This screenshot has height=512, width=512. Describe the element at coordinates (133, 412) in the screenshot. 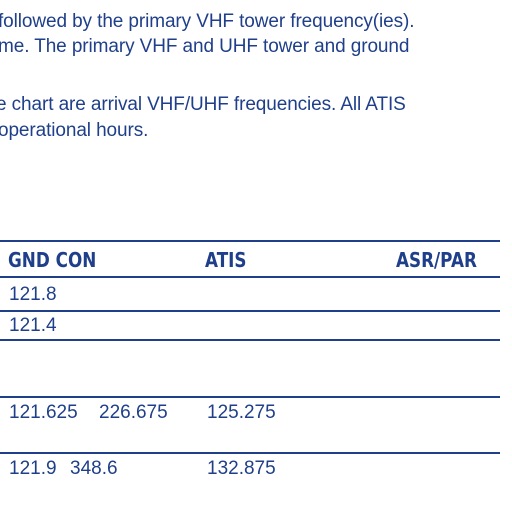

I see `row-4-con: 226.675` at that location.